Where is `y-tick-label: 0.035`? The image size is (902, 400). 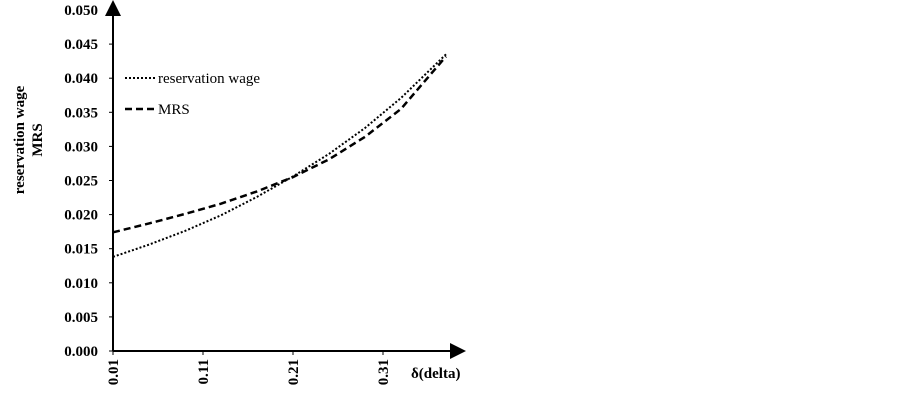
y-tick-label: 0.035 is located at coordinates (81, 113).